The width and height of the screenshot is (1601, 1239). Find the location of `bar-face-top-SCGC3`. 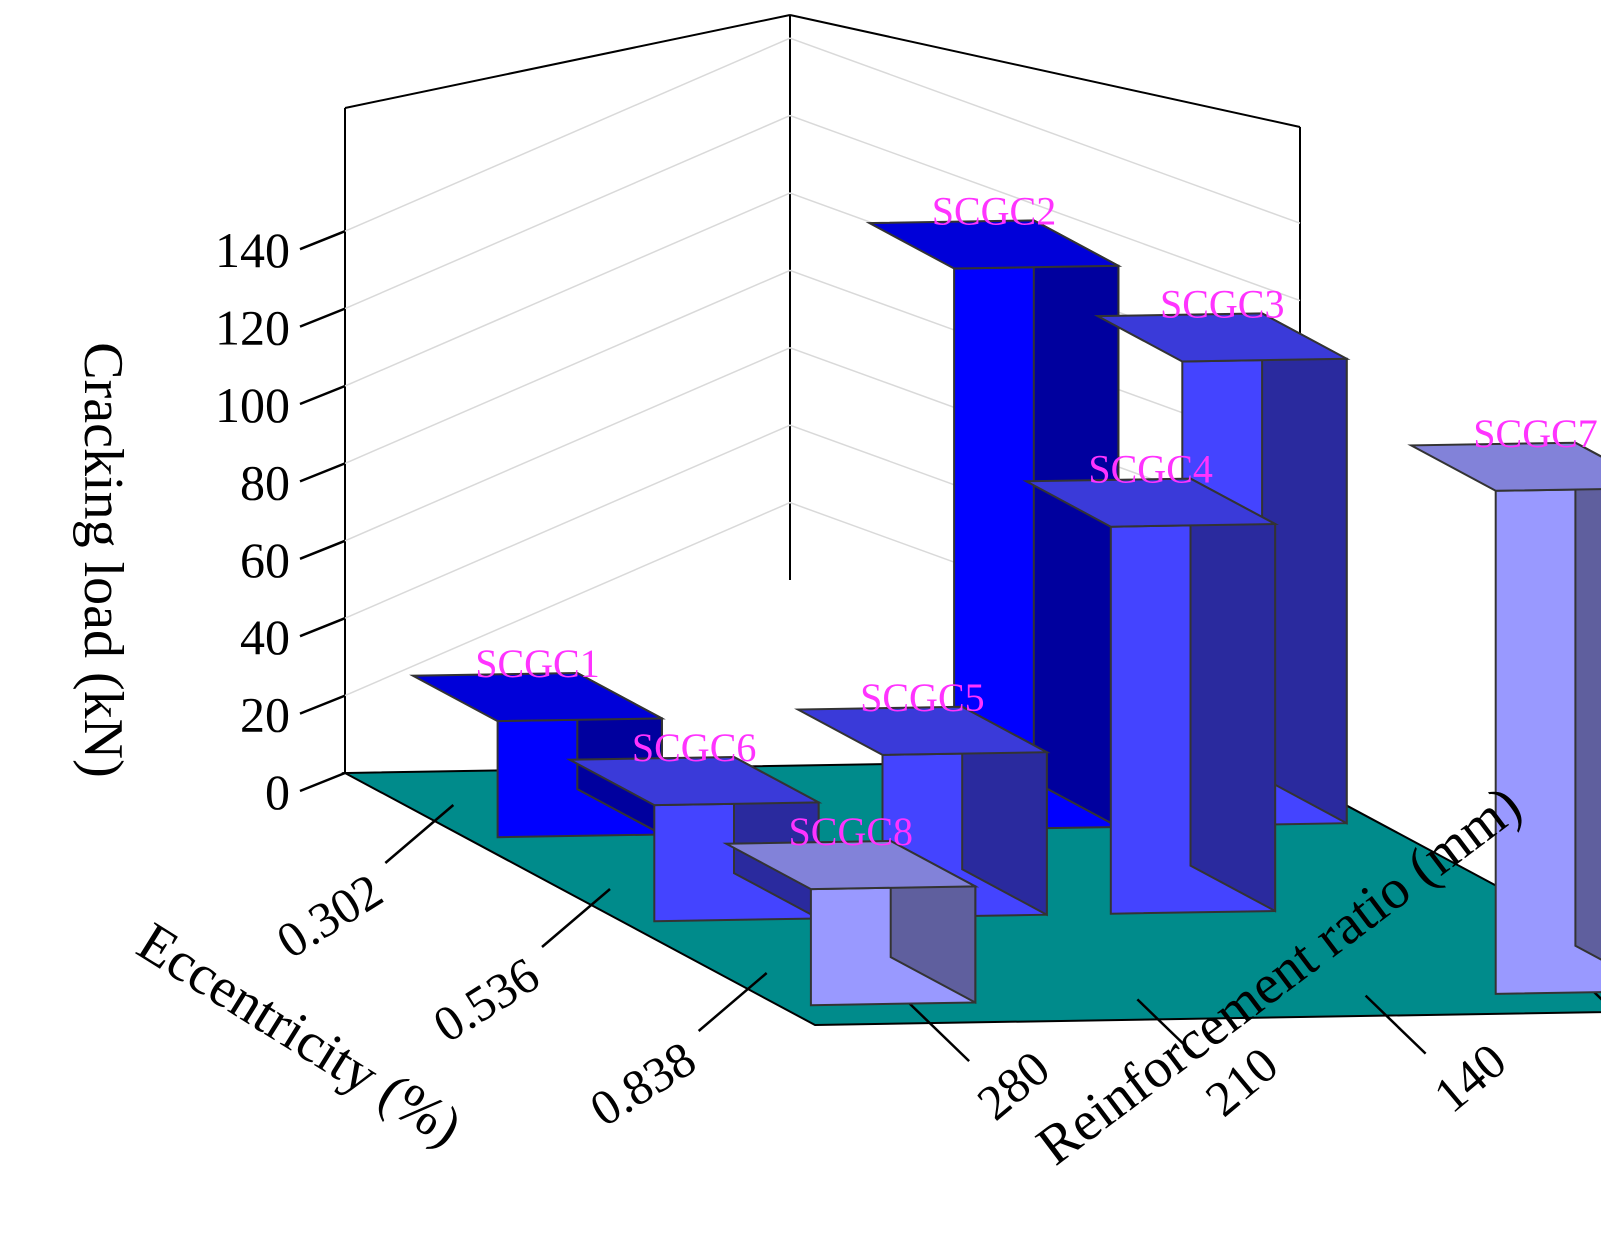

bar-face-top-SCGC3 is located at coordinates (1222, 337).